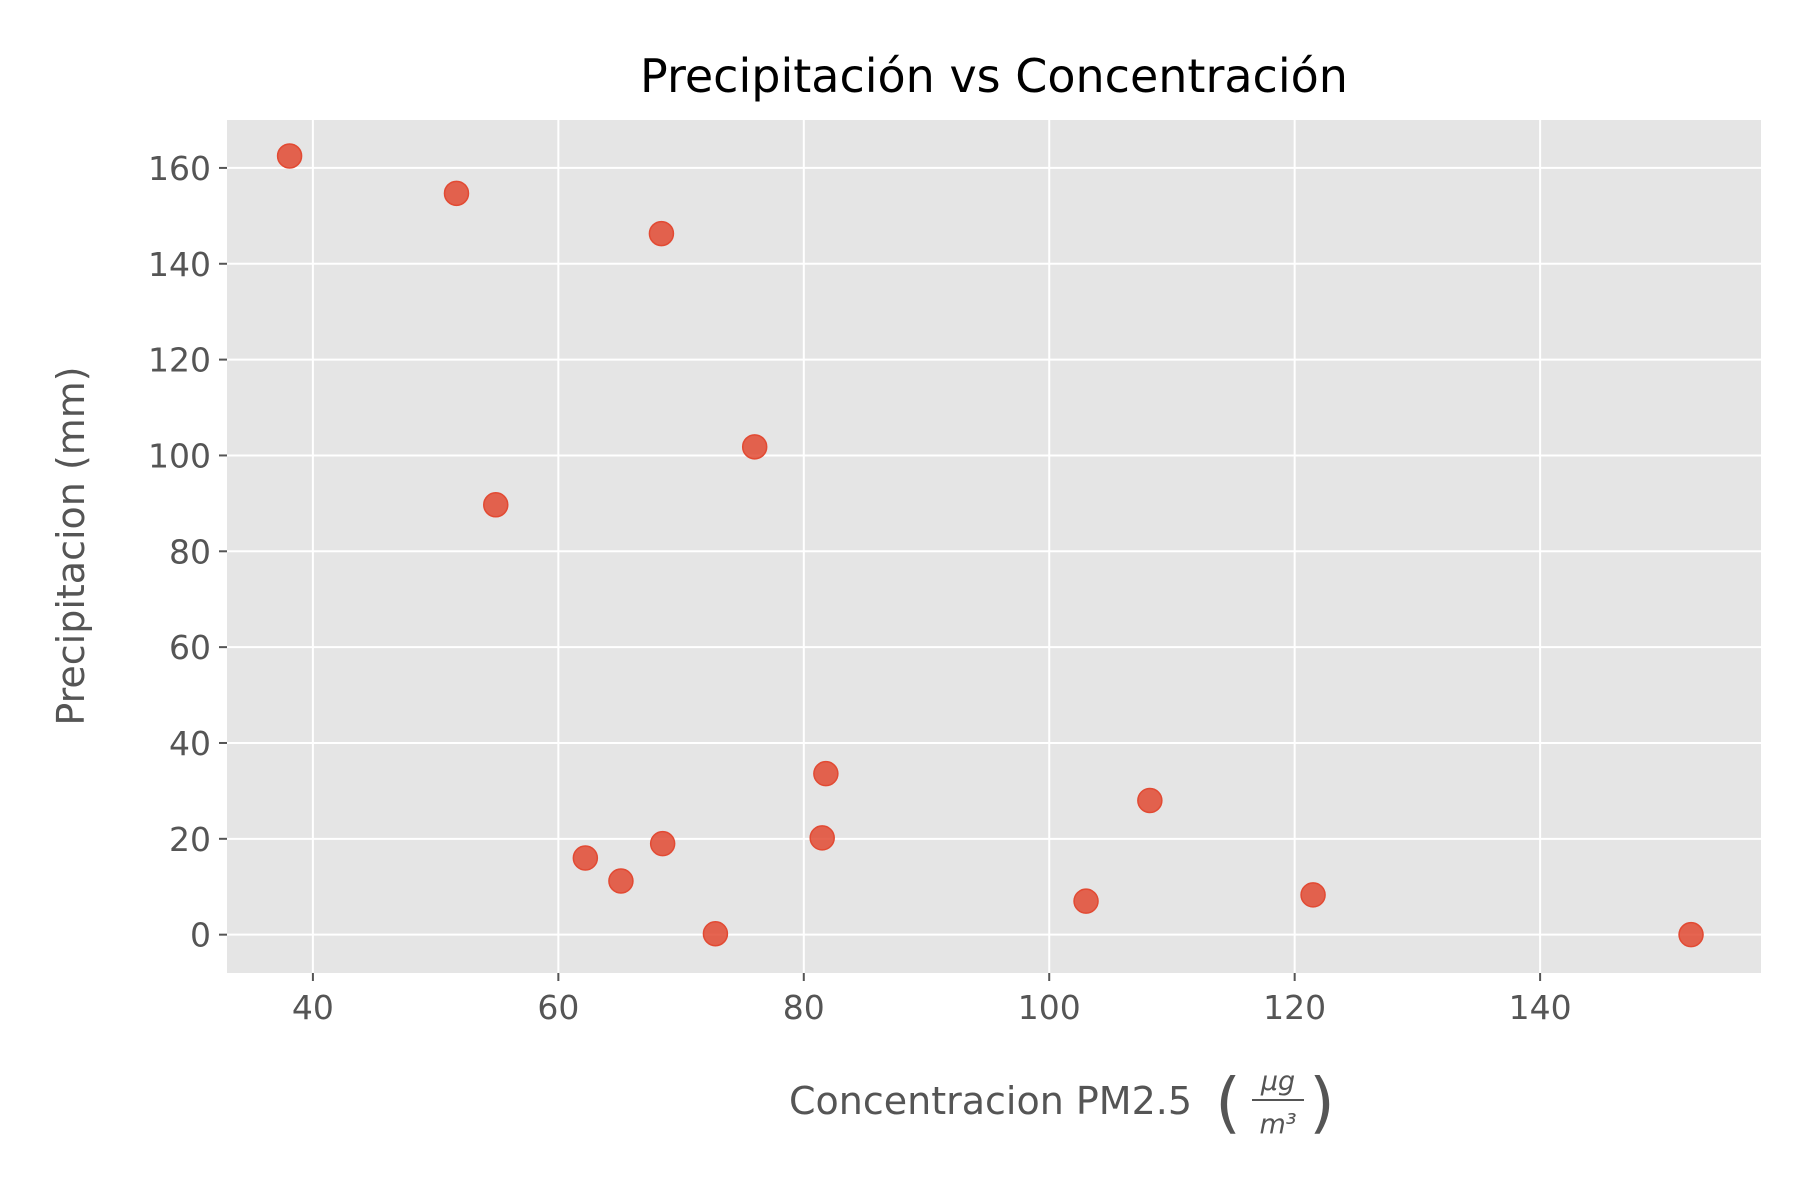 The image size is (1800, 1200). What do you see at coordinates (179, 360) in the screenshot?
I see `y-tick-label: 120` at bounding box center [179, 360].